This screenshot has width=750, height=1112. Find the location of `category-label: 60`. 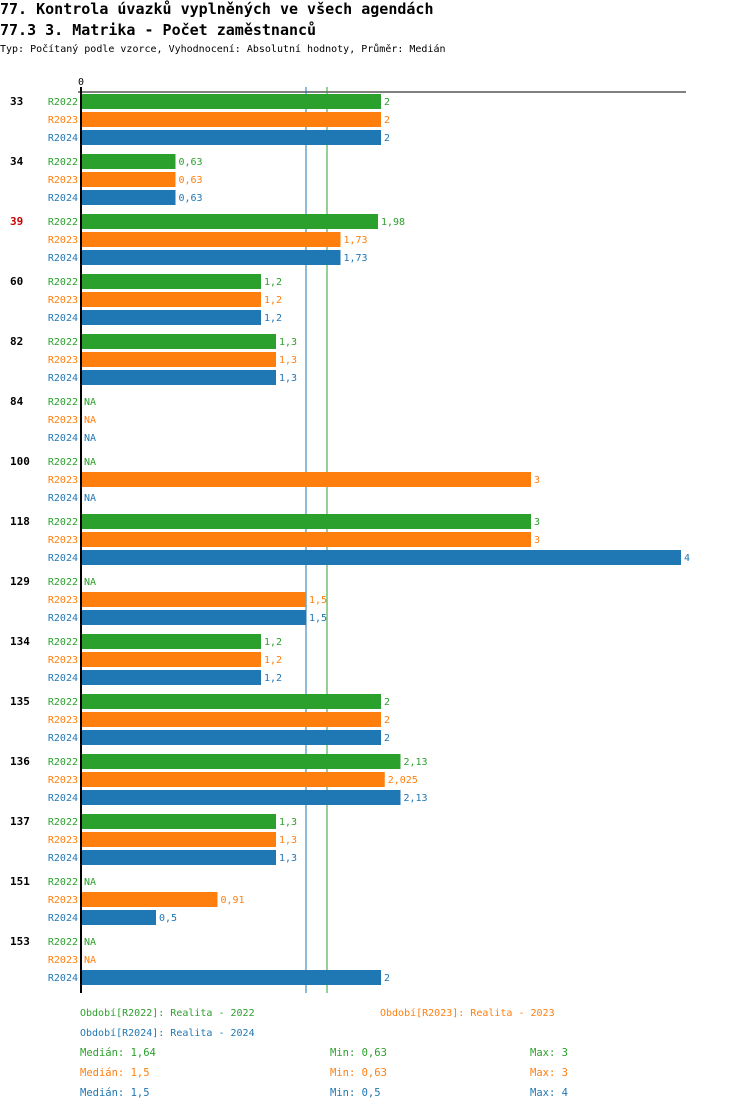

category-label: 60 is located at coordinates (16, 281).